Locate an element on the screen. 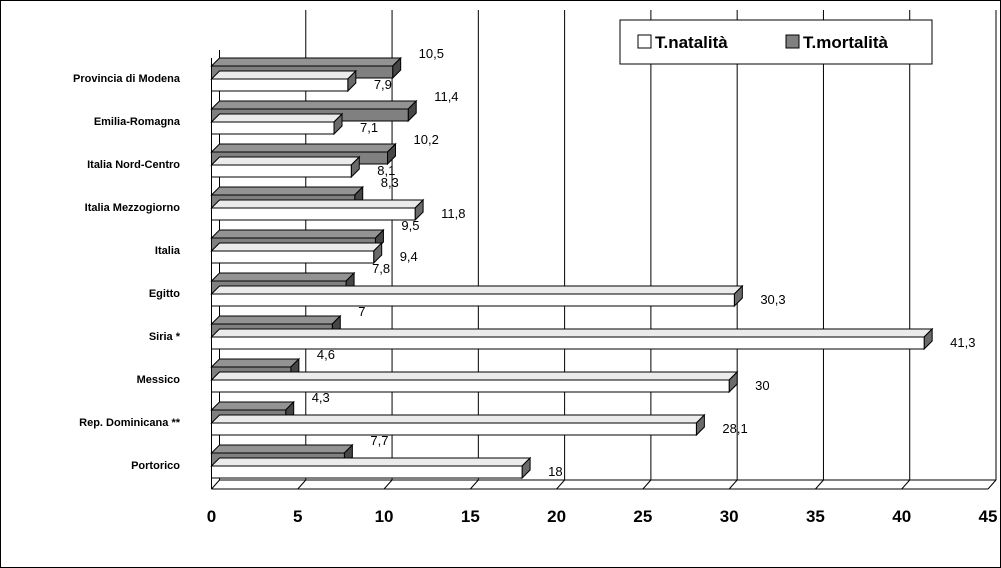 The width and height of the screenshot is (1001, 568). x-tick-label: 20 is located at coordinates (556, 516).